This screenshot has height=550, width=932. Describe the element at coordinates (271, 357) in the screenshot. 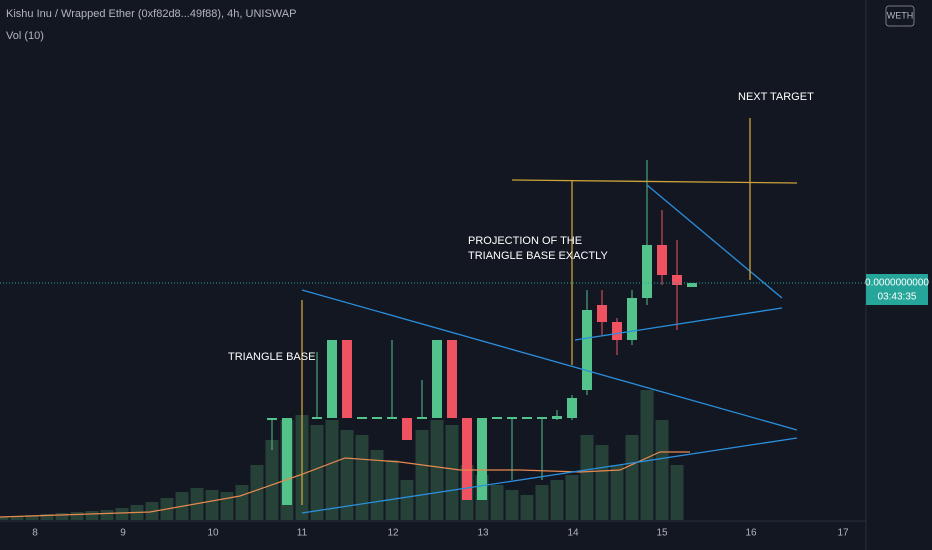

I see `annotation: TRIANGLE BASE` at that location.